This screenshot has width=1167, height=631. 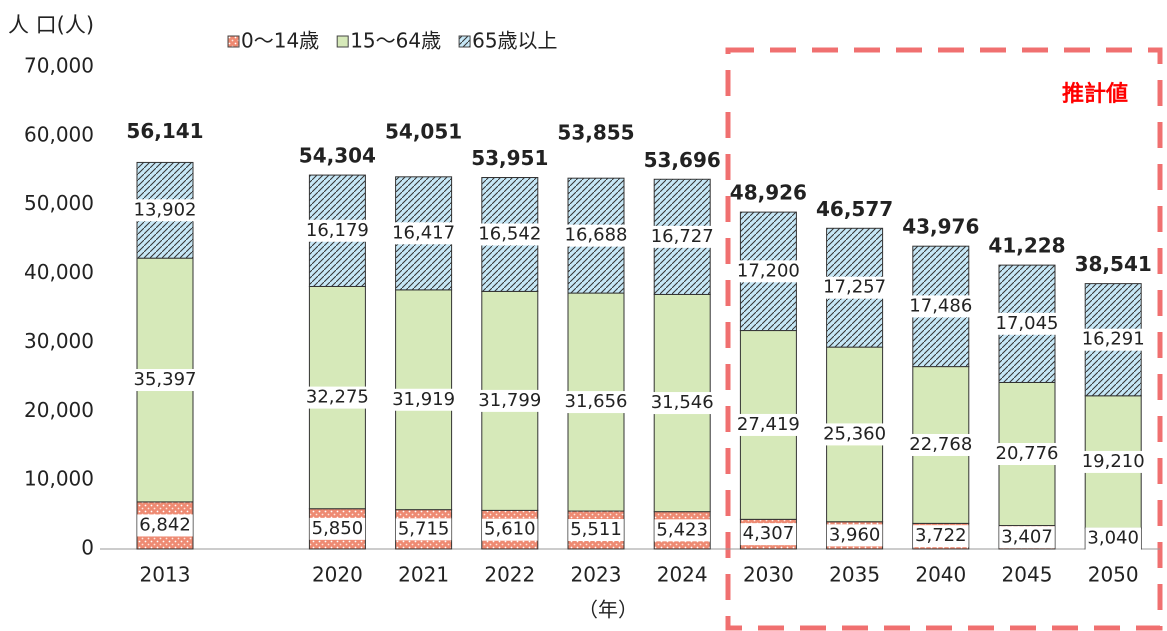 I want to click on data-label: 6,842, so click(x=165, y=524).